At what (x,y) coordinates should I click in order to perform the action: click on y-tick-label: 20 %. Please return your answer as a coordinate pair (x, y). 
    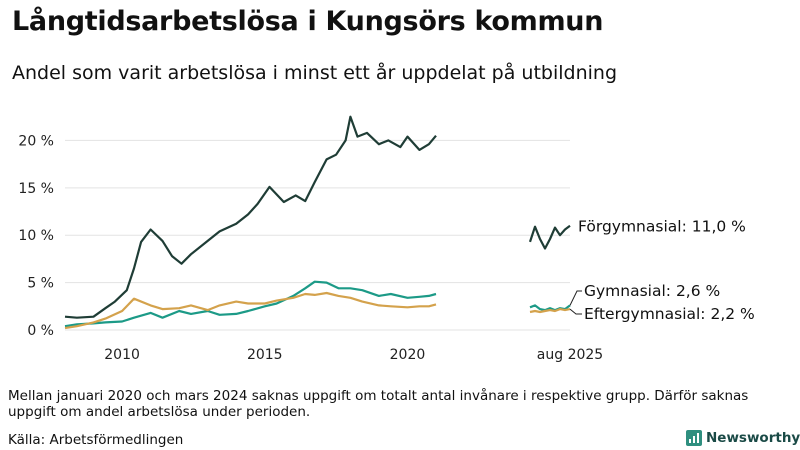
    Looking at the image, I should click on (36, 141).